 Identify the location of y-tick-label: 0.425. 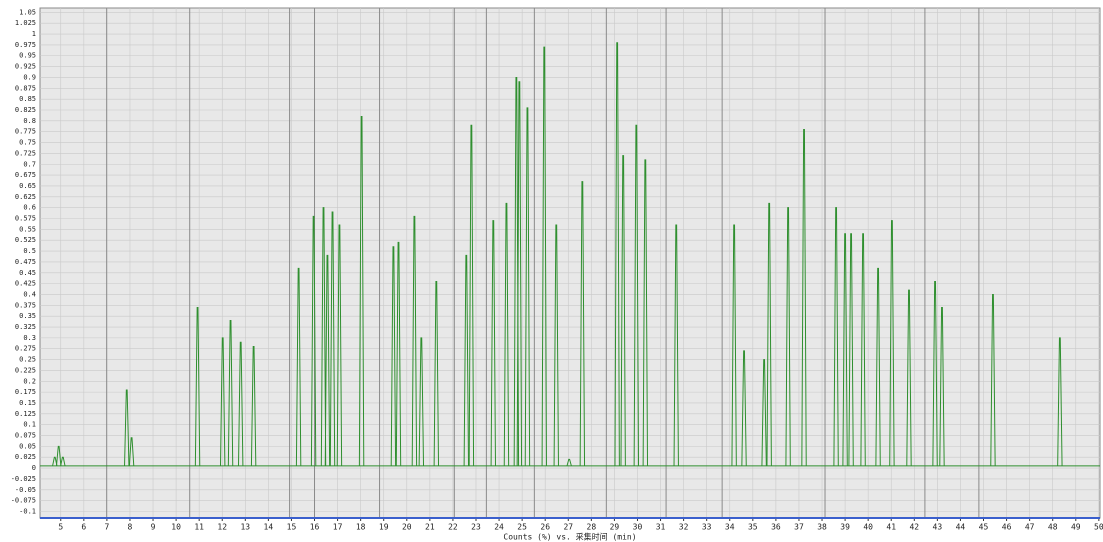
(25, 284).